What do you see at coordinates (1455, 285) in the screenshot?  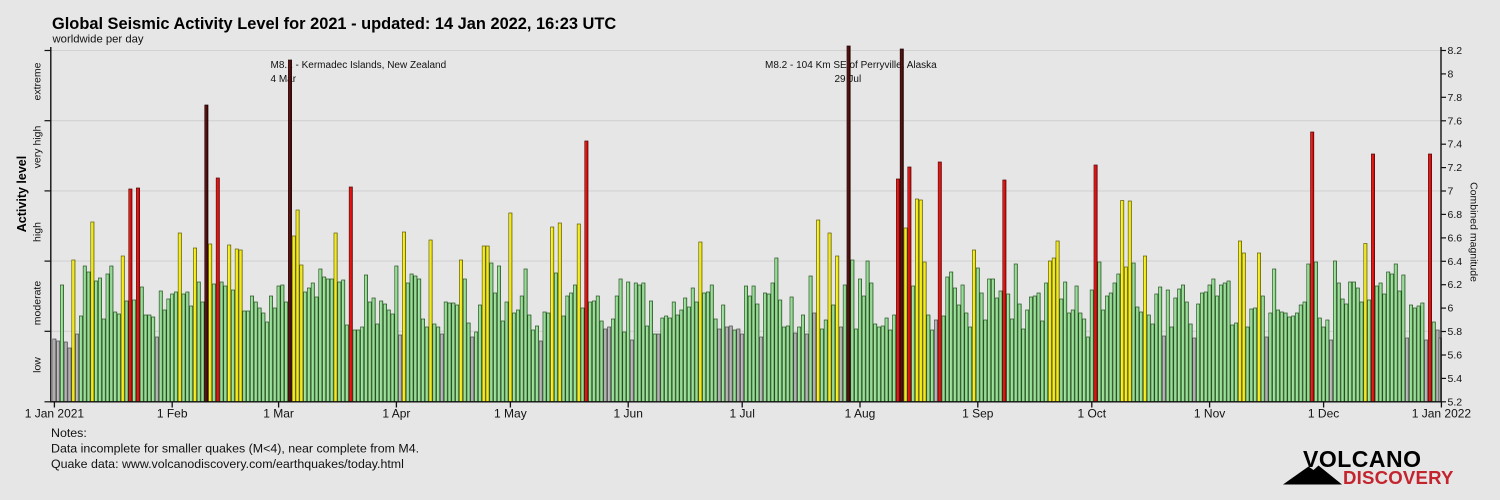 I see `svg-text: 6.2` at bounding box center [1455, 285].